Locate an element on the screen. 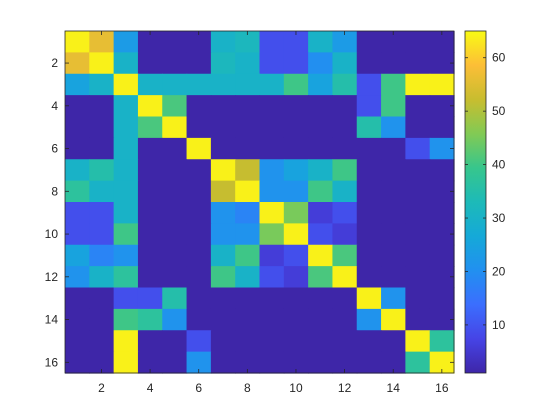 This screenshot has height=420, width=560. heatmap-cell-r8-c4 is located at coordinates (150, 191).